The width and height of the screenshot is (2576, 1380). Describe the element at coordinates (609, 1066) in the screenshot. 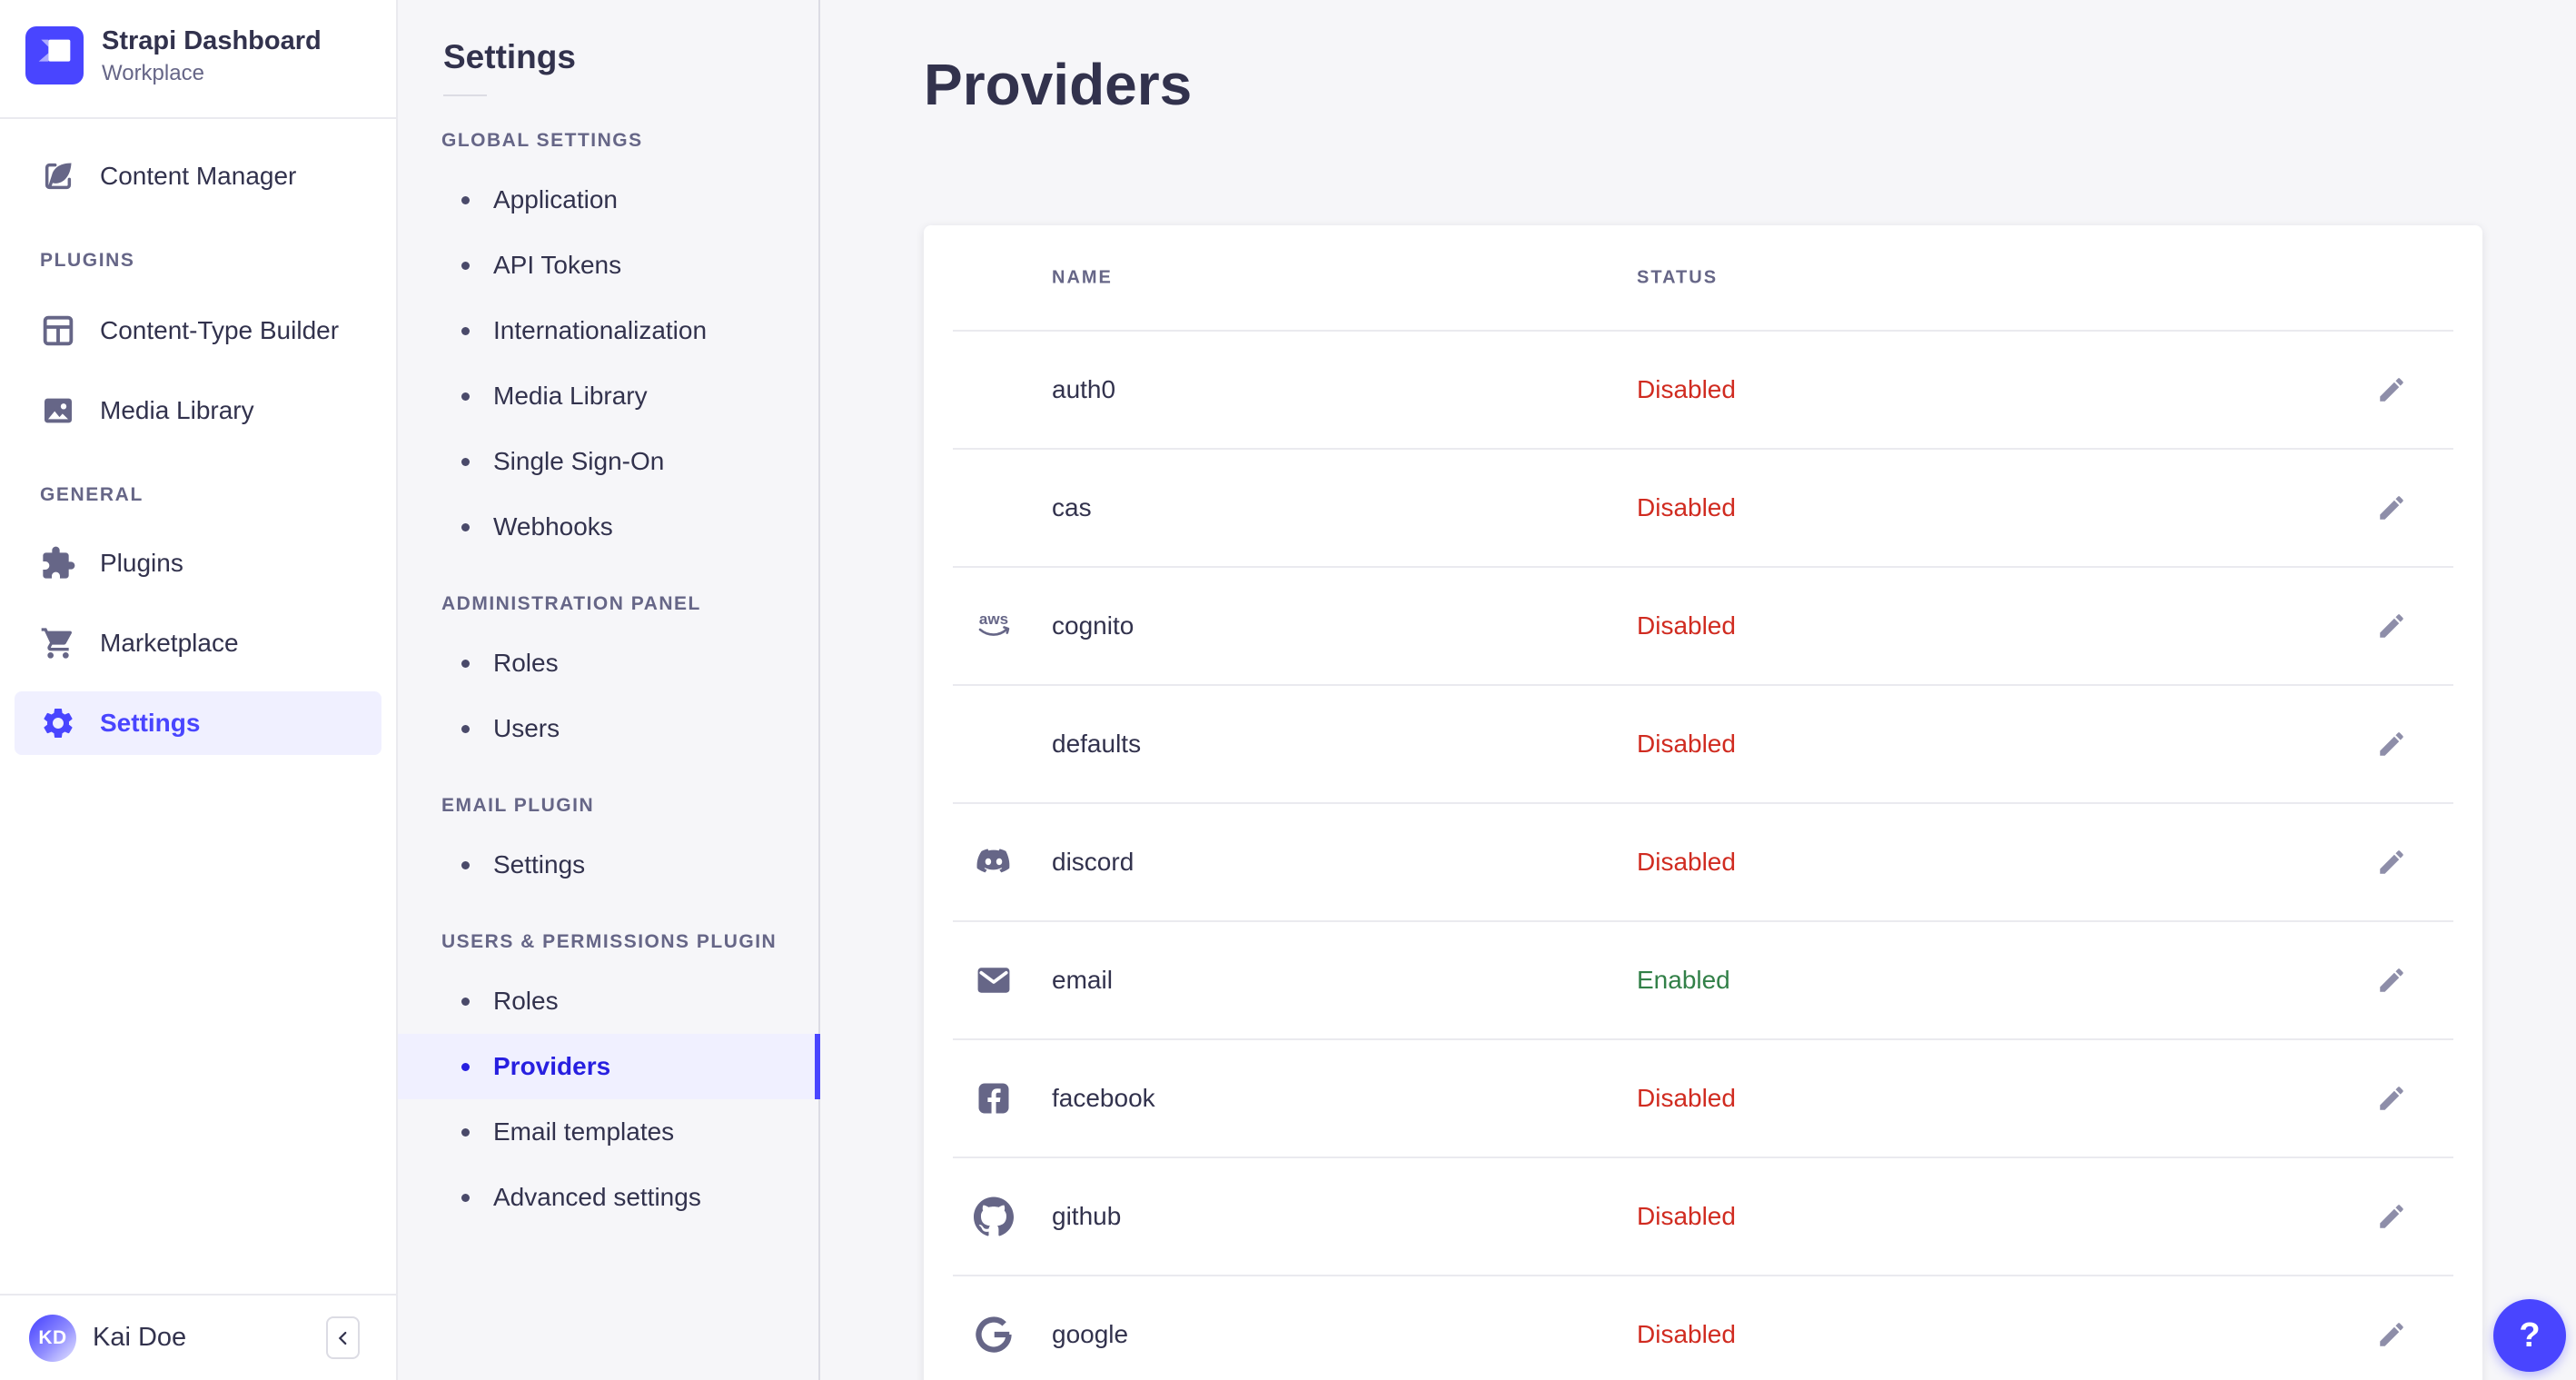

I see `subnav-item-providers: Providers` at that location.